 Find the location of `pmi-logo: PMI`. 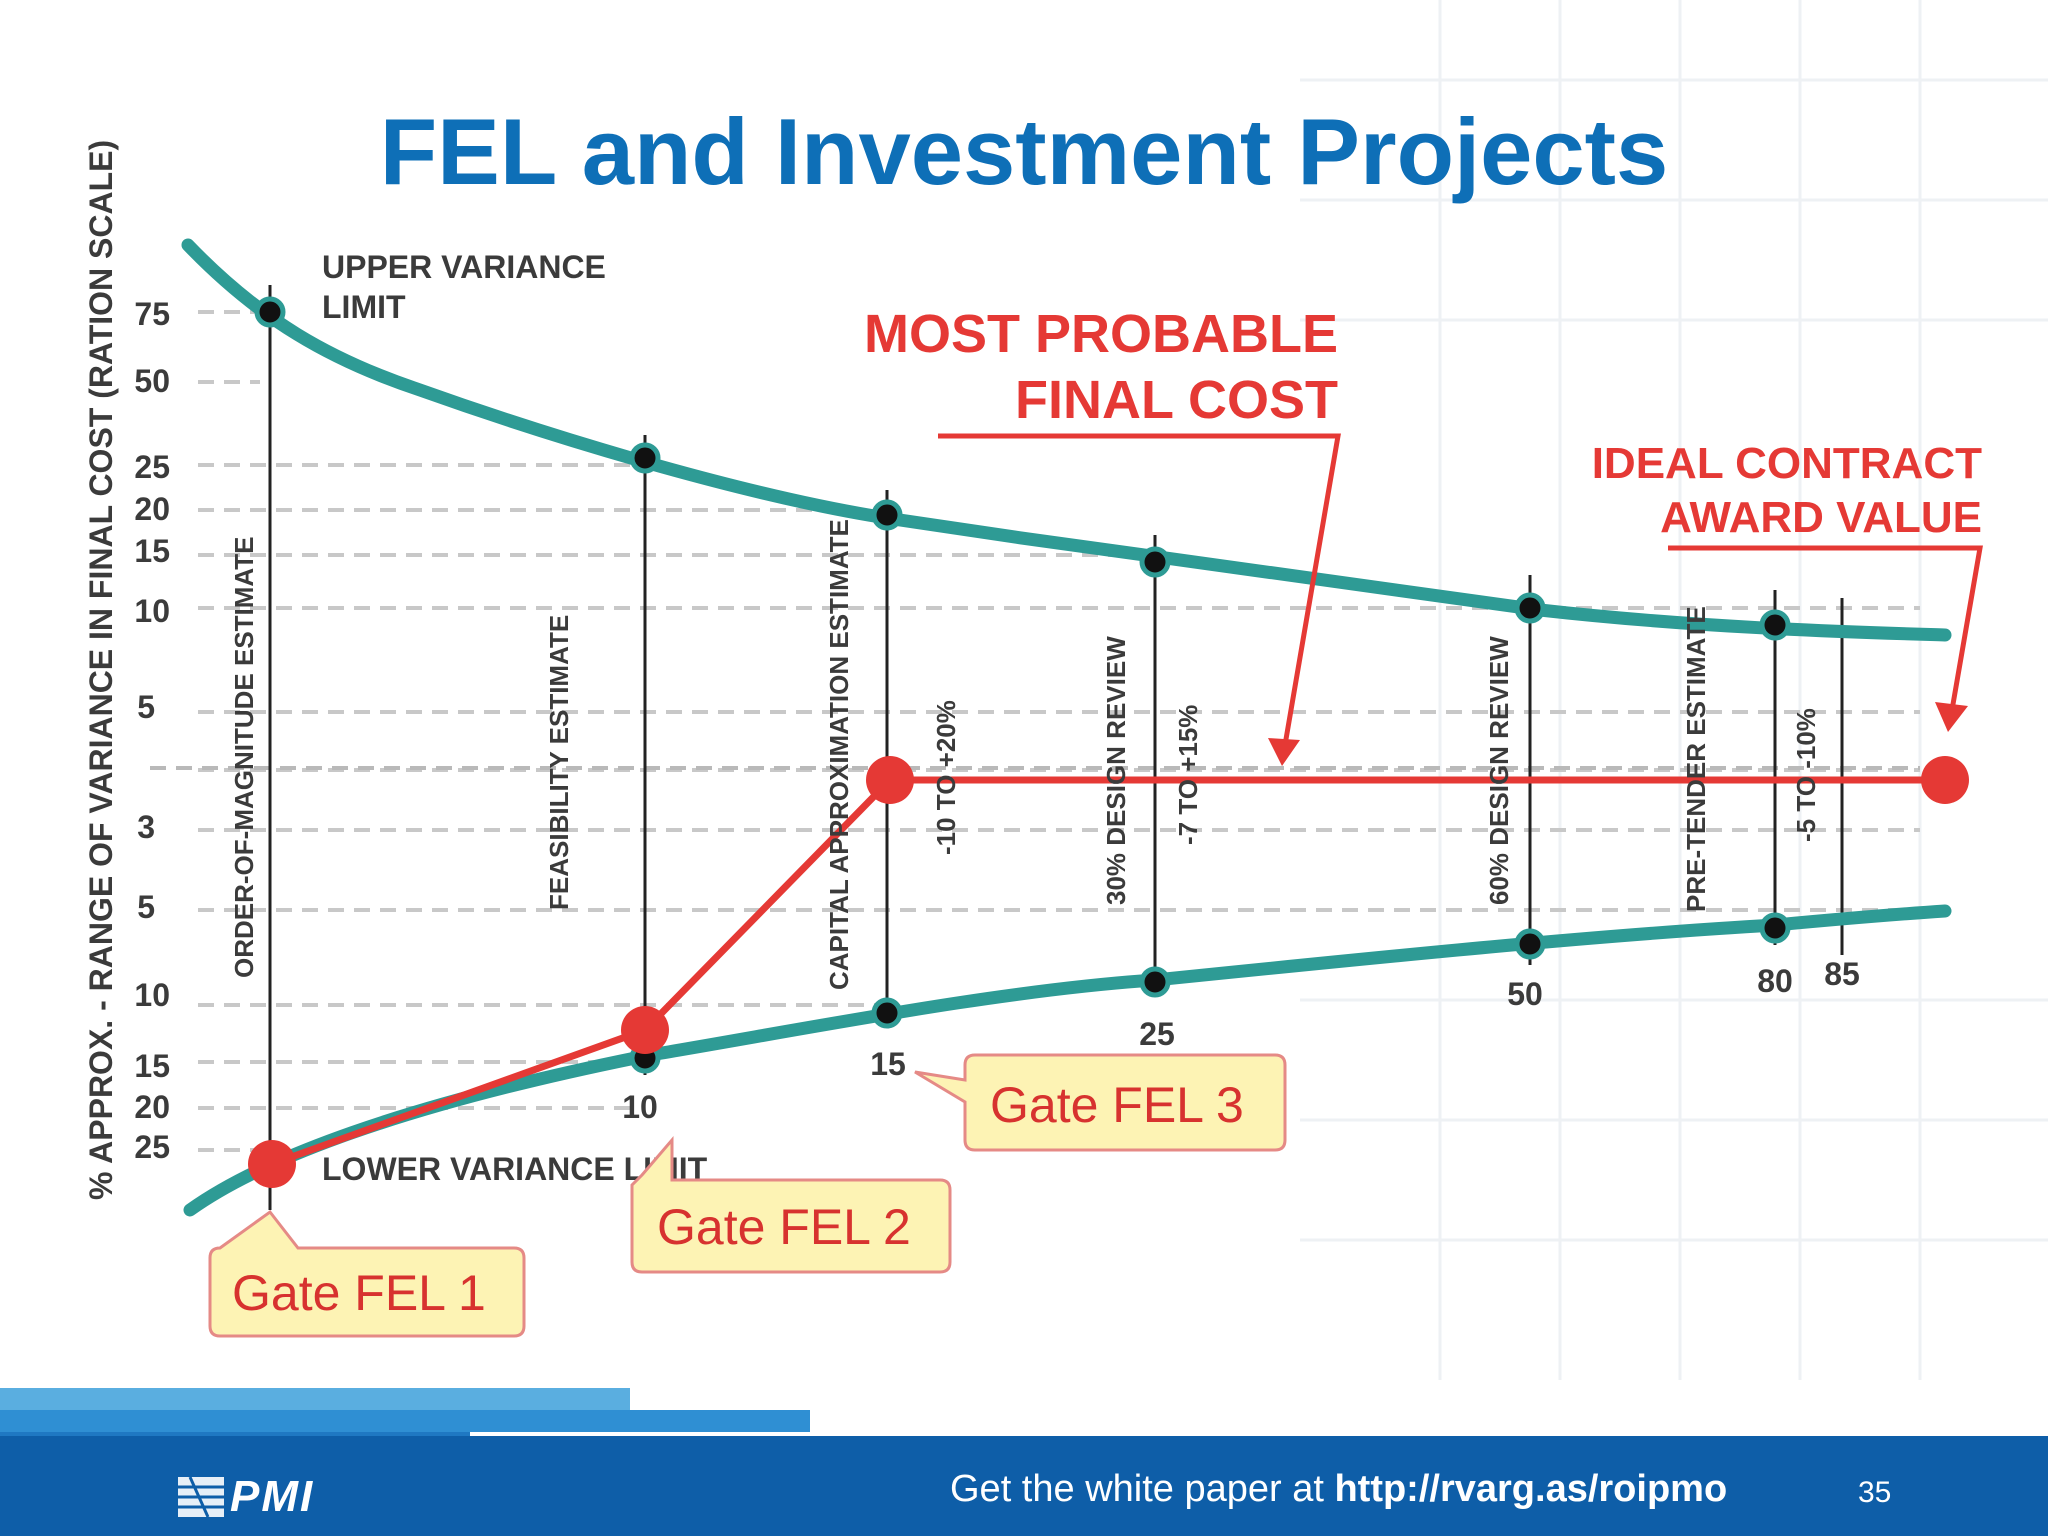

pmi-logo: PMI is located at coordinates (246, 1496).